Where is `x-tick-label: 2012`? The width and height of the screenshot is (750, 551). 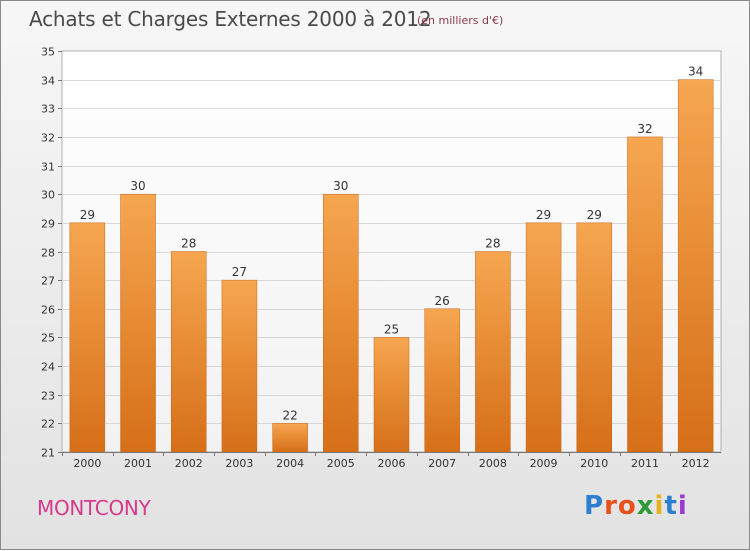 x-tick-label: 2012 is located at coordinates (696, 463).